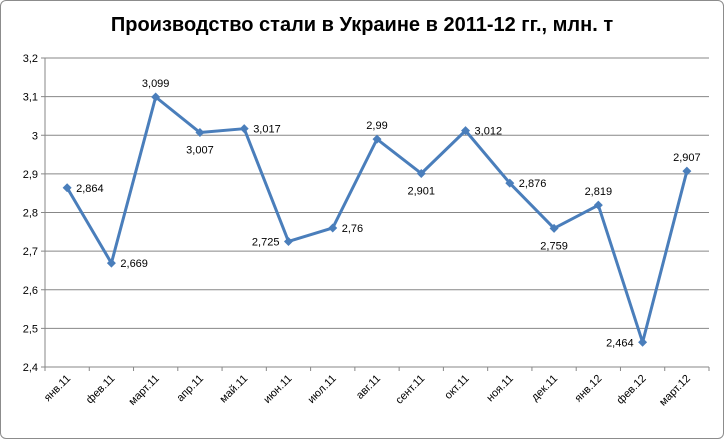 Image resolution: width=724 pixels, height=439 pixels. What do you see at coordinates (266, 242) in the screenshot?
I see `data-label: 2,725` at bounding box center [266, 242].